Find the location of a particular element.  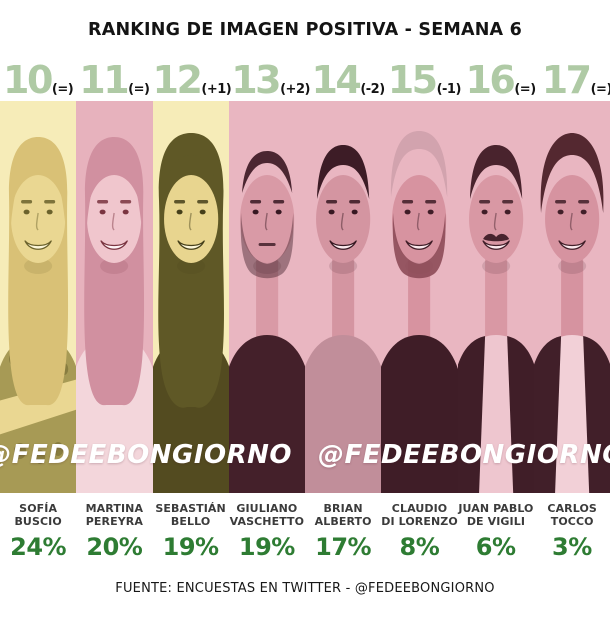

person-name: SOFÍA BUSCIO is located at coordinates (38, 515).